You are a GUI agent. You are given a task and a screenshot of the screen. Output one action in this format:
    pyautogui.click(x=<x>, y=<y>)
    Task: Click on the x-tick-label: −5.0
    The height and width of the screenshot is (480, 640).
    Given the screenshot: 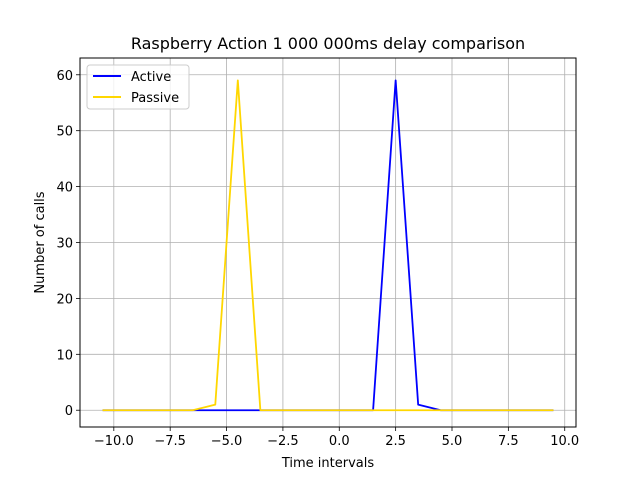 What is the action you would take?
    pyautogui.click(x=227, y=441)
    